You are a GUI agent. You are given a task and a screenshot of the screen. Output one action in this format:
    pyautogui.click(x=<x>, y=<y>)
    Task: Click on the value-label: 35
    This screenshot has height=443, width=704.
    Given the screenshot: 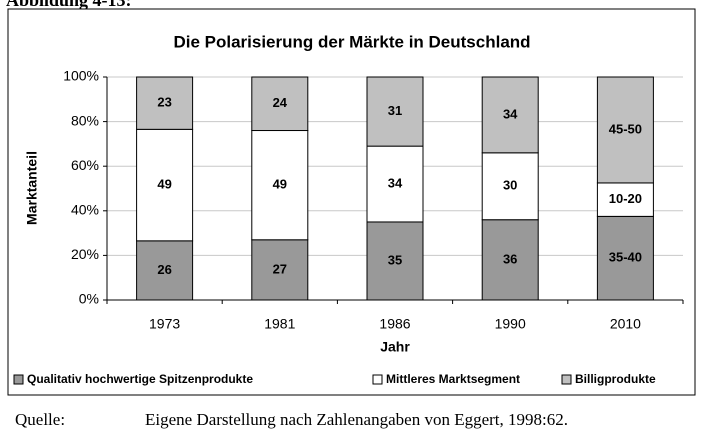 What is the action you would take?
    pyautogui.click(x=395, y=259)
    